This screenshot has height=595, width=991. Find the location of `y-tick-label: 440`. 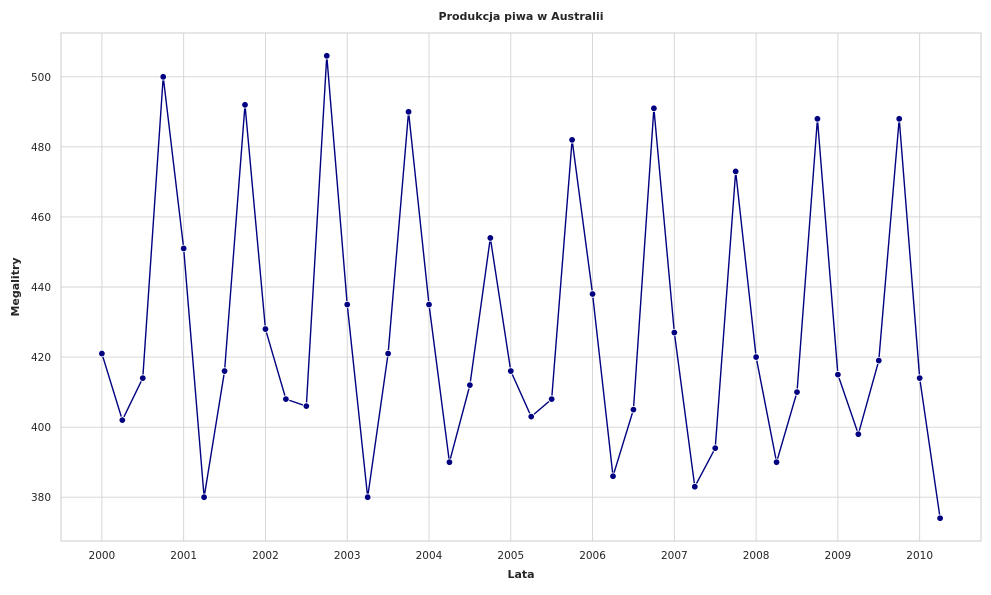

y-tick-label: 440 is located at coordinates (41, 288).